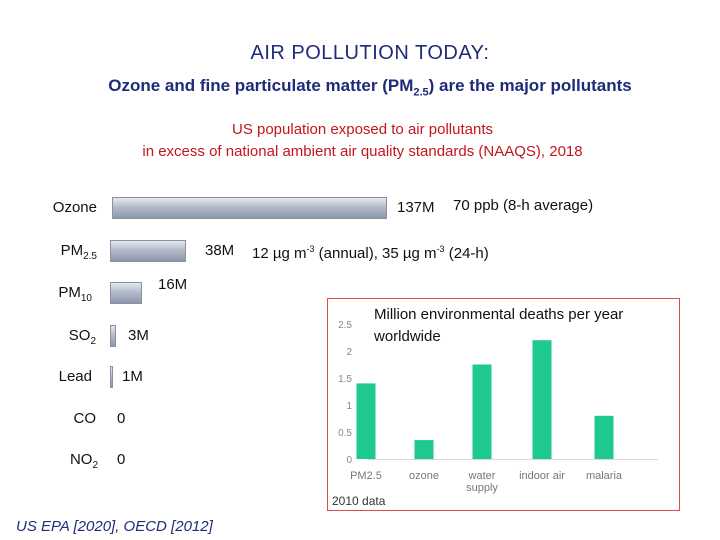  I want to click on exposure-value-label: 16M, so click(173, 284).